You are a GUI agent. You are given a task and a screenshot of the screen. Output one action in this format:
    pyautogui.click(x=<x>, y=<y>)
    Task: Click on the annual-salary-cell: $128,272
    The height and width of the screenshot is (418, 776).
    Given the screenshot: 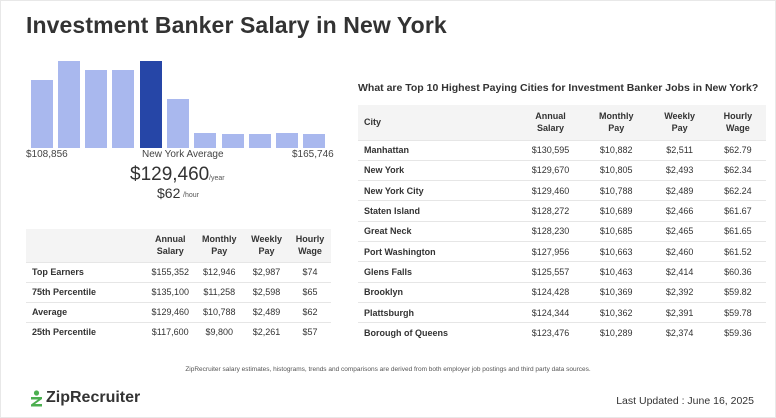 What is the action you would take?
    pyautogui.click(x=550, y=211)
    